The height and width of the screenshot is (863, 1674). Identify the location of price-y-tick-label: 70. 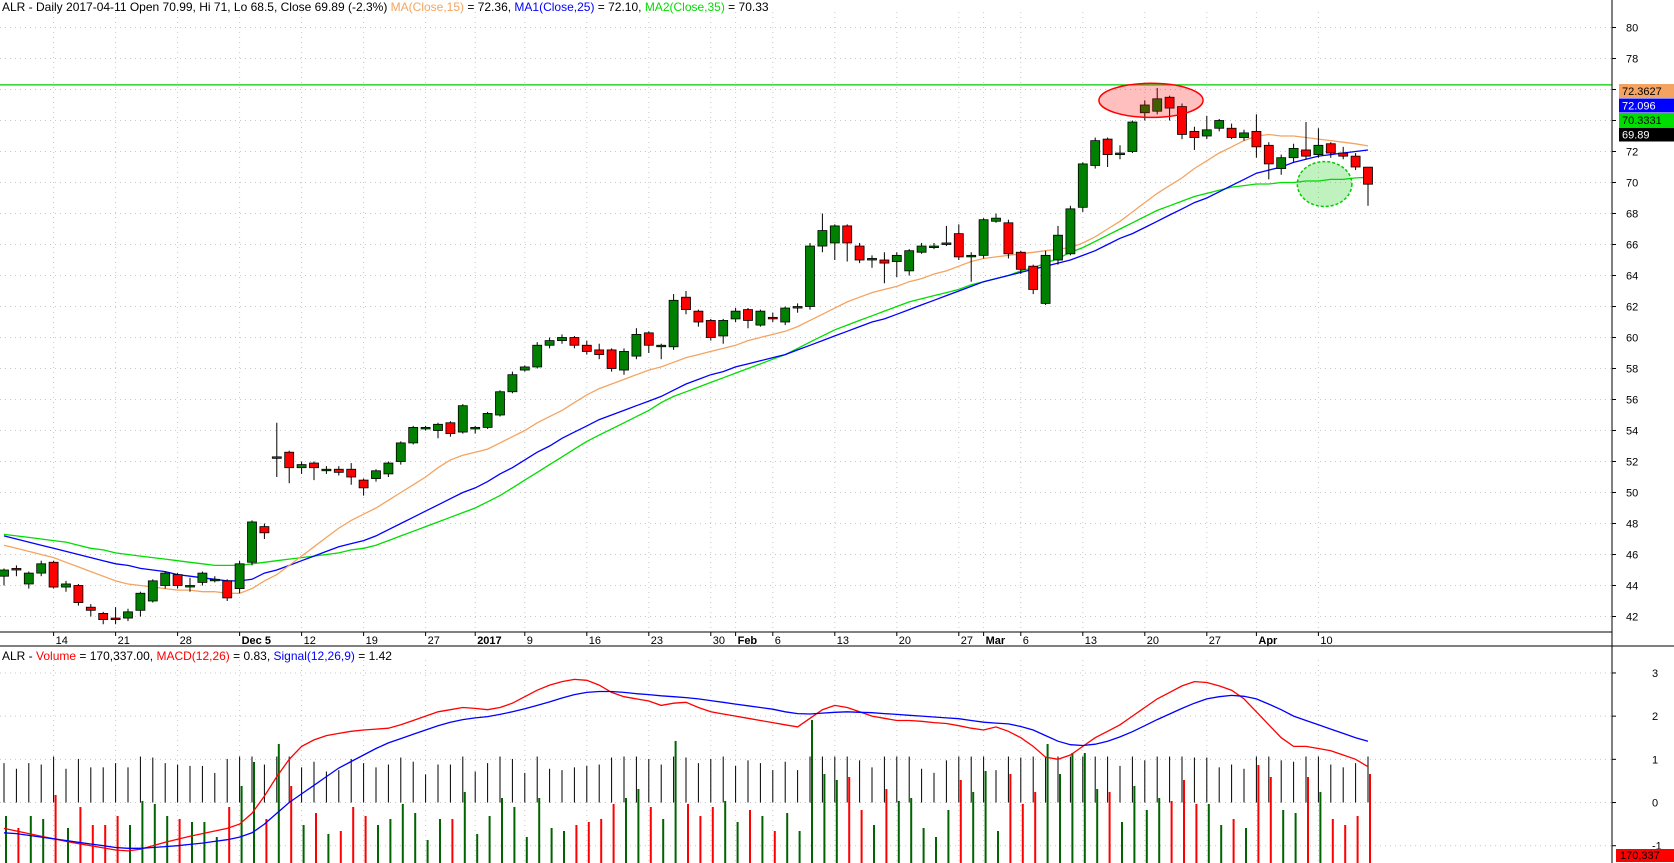
(1632, 184).